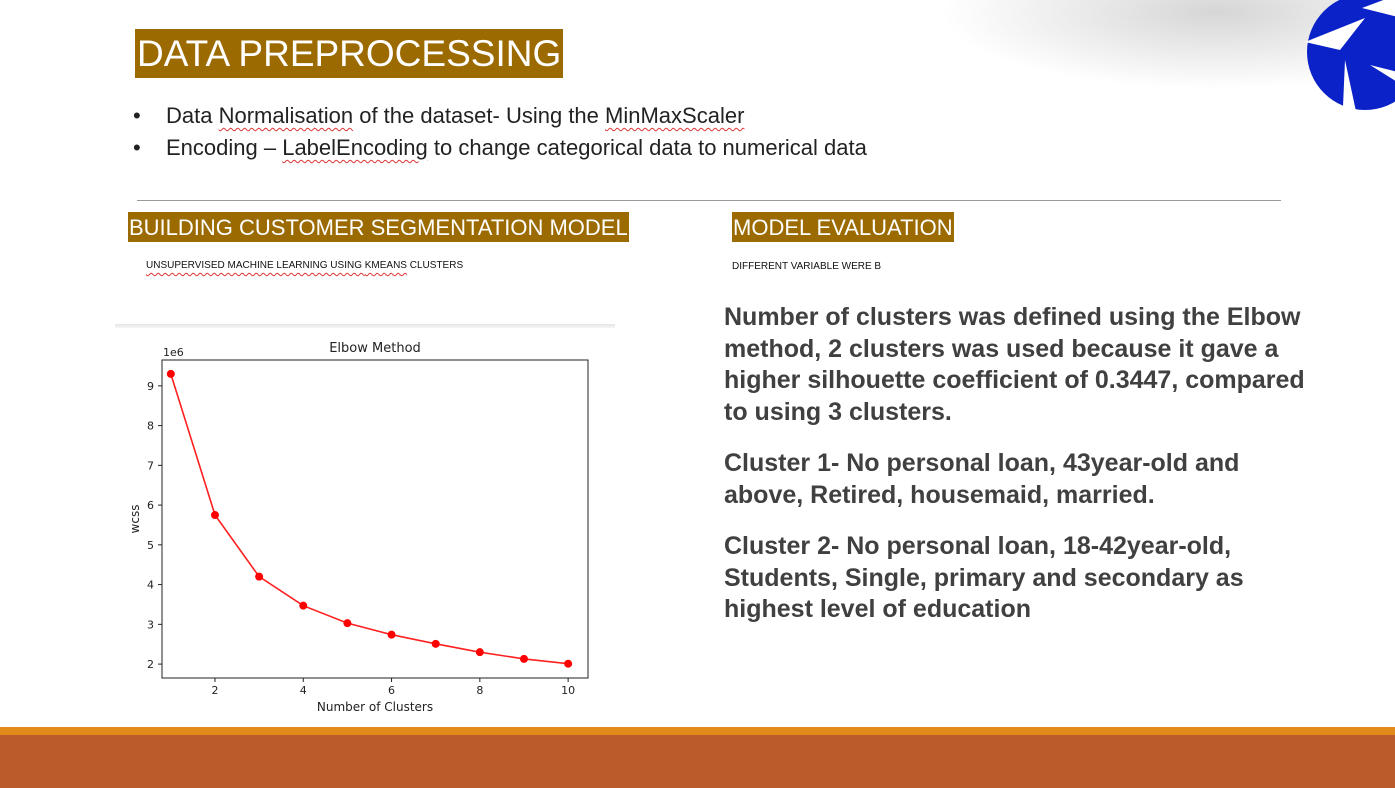 This screenshot has width=1395, height=788. I want to click on section-divider, so click(709, 200).